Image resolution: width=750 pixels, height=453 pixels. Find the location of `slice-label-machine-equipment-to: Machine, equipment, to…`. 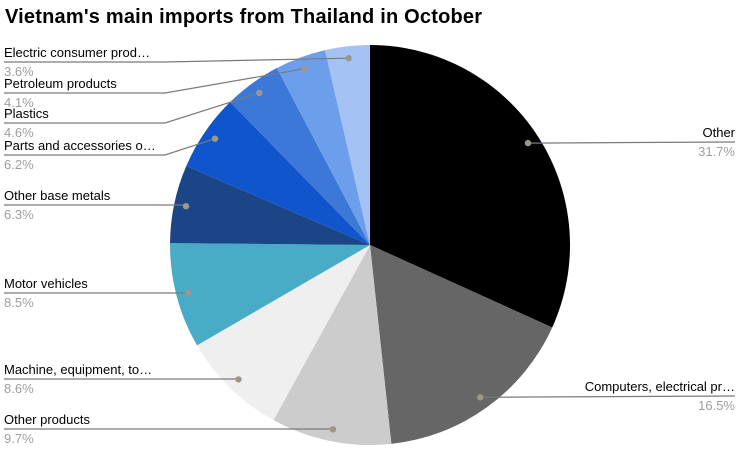

slice-label-machine-equipment-to: Machine, equipment, to… is located at coordinates (78, 369).